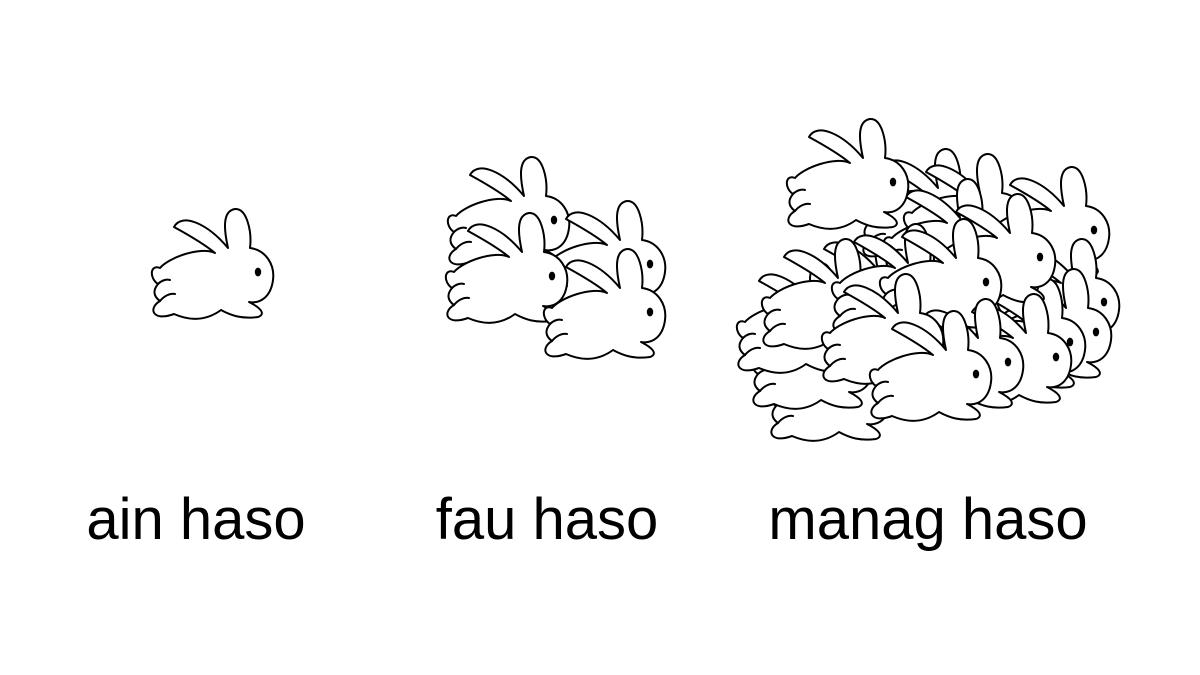 The width and height of the screenshot is (1200, 675). Describe the element at coordinates (555, 257) in the screenshot. I see `group-few-rabbits` at that location.